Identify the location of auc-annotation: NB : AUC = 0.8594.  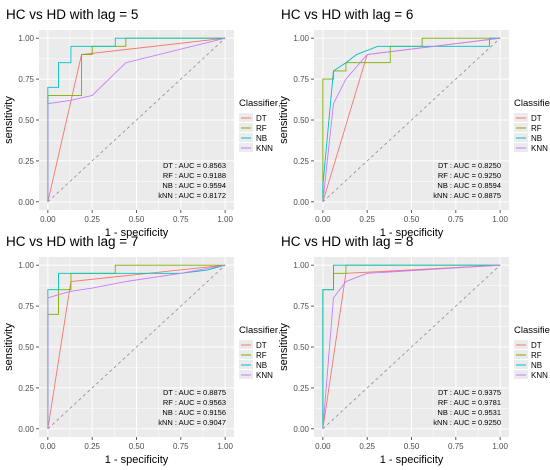
(469, 185).